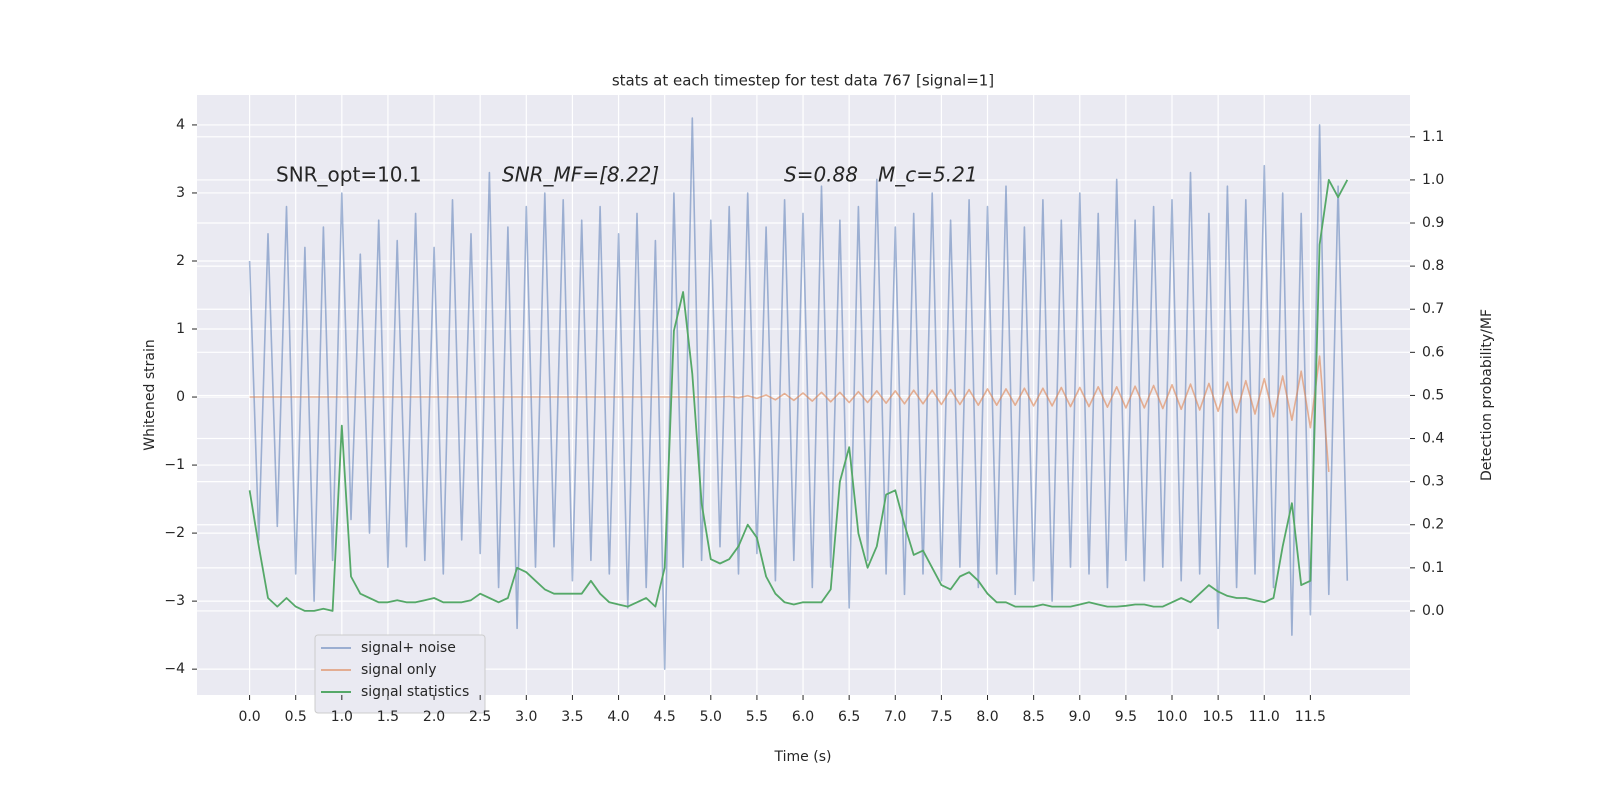 The width and height of the screenshot is (1600, 800). What do you see at coordinates (342, 717) in the screenshot?
I see `x-tick-label: 1.0` at bounding box center [342, 717].